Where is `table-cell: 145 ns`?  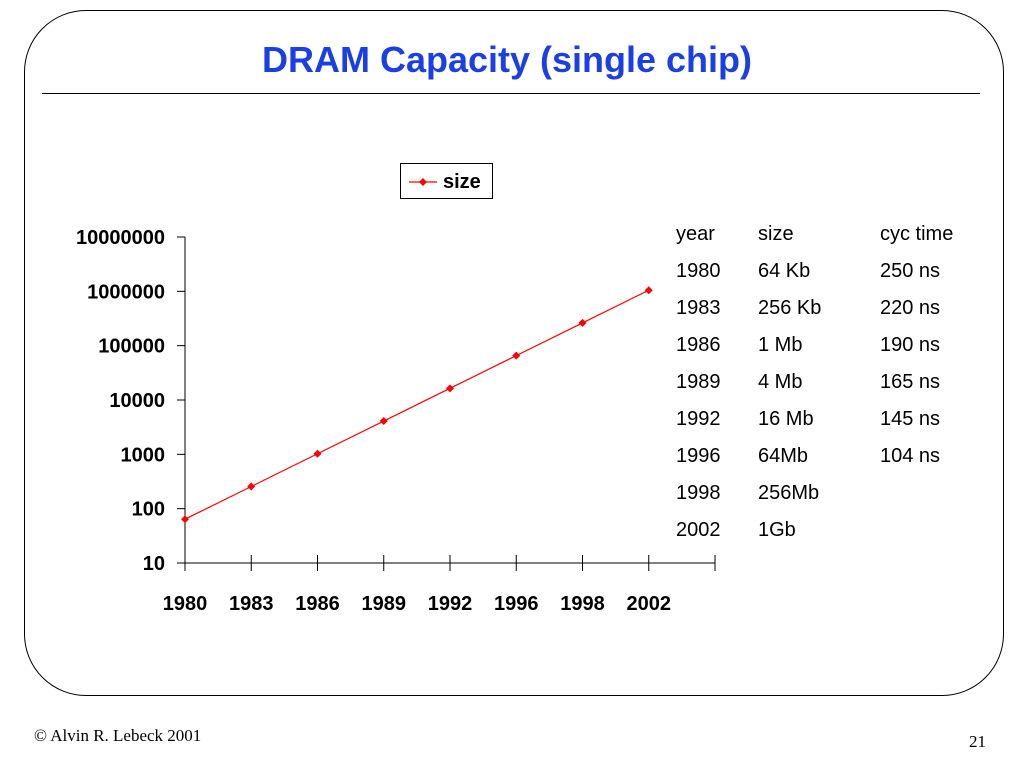 table-cell: 145 ns is located at coordinates (910, 419).